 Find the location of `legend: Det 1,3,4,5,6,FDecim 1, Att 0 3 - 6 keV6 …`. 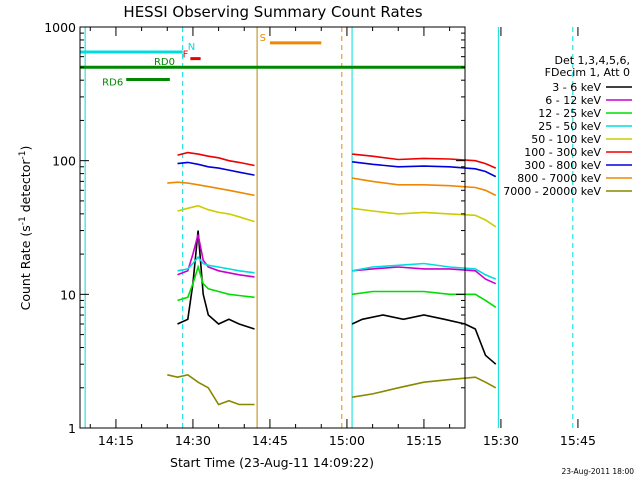

legend: Det 1,3,4,5,6,FDecim 1, Att 0 3 - 6 keV6 … is located at coordinates (567, 126).